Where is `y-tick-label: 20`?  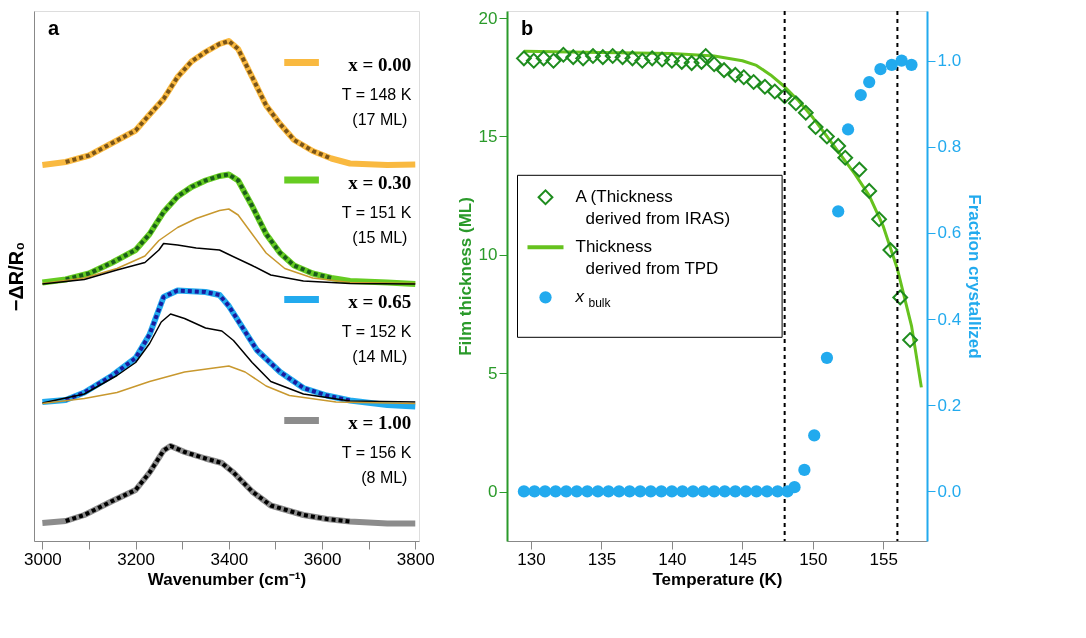
y-tick-label: 20 is located at coordinates (488, 18).